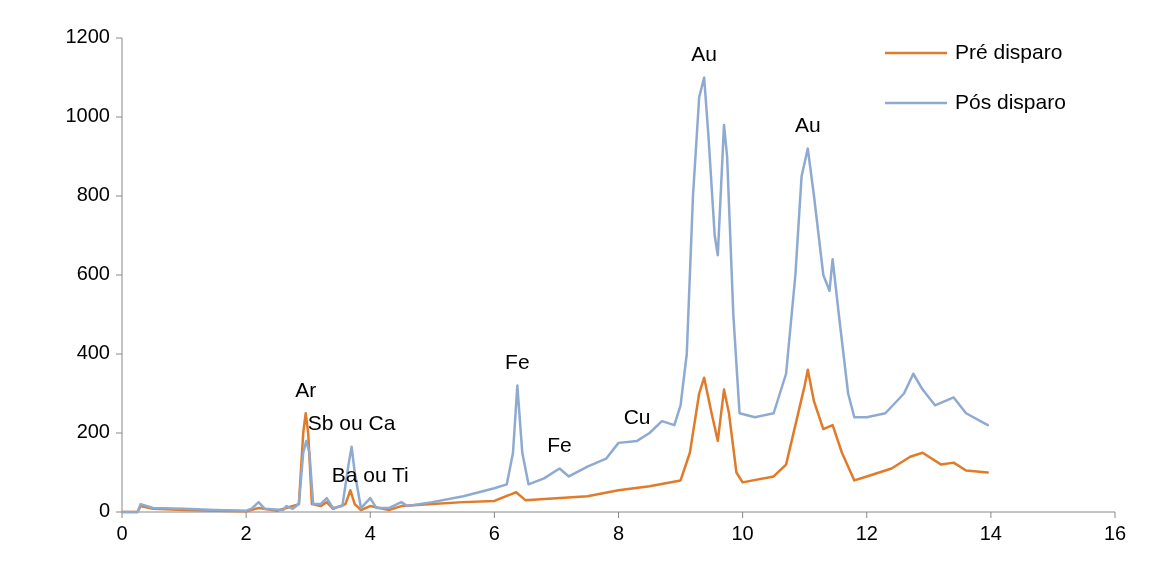  I want to click on annotation: Ar, so click(306, 389).